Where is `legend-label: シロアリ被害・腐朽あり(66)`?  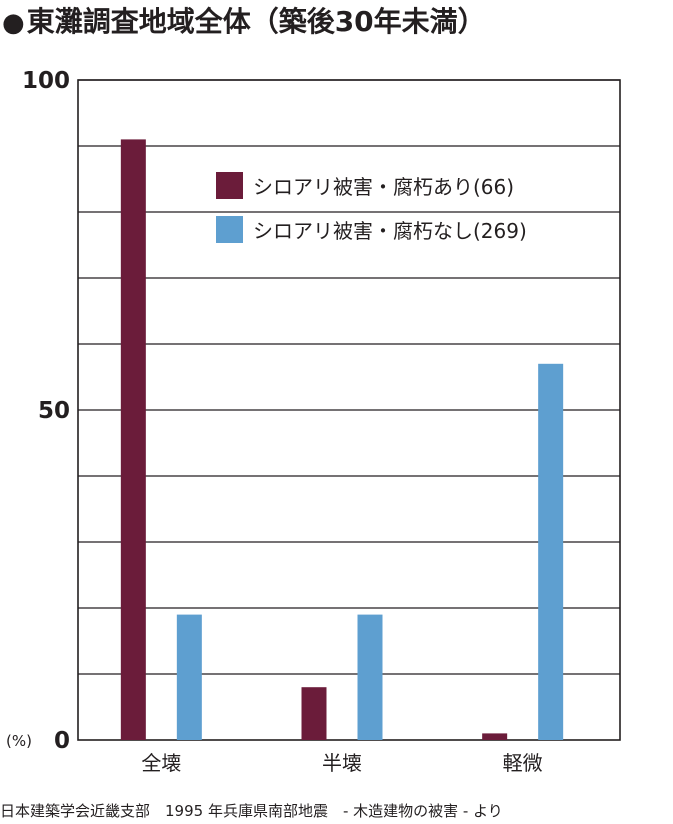
legend-label: シロアリ被害・腐朽あり(66) is located at coordinates (383, 187).